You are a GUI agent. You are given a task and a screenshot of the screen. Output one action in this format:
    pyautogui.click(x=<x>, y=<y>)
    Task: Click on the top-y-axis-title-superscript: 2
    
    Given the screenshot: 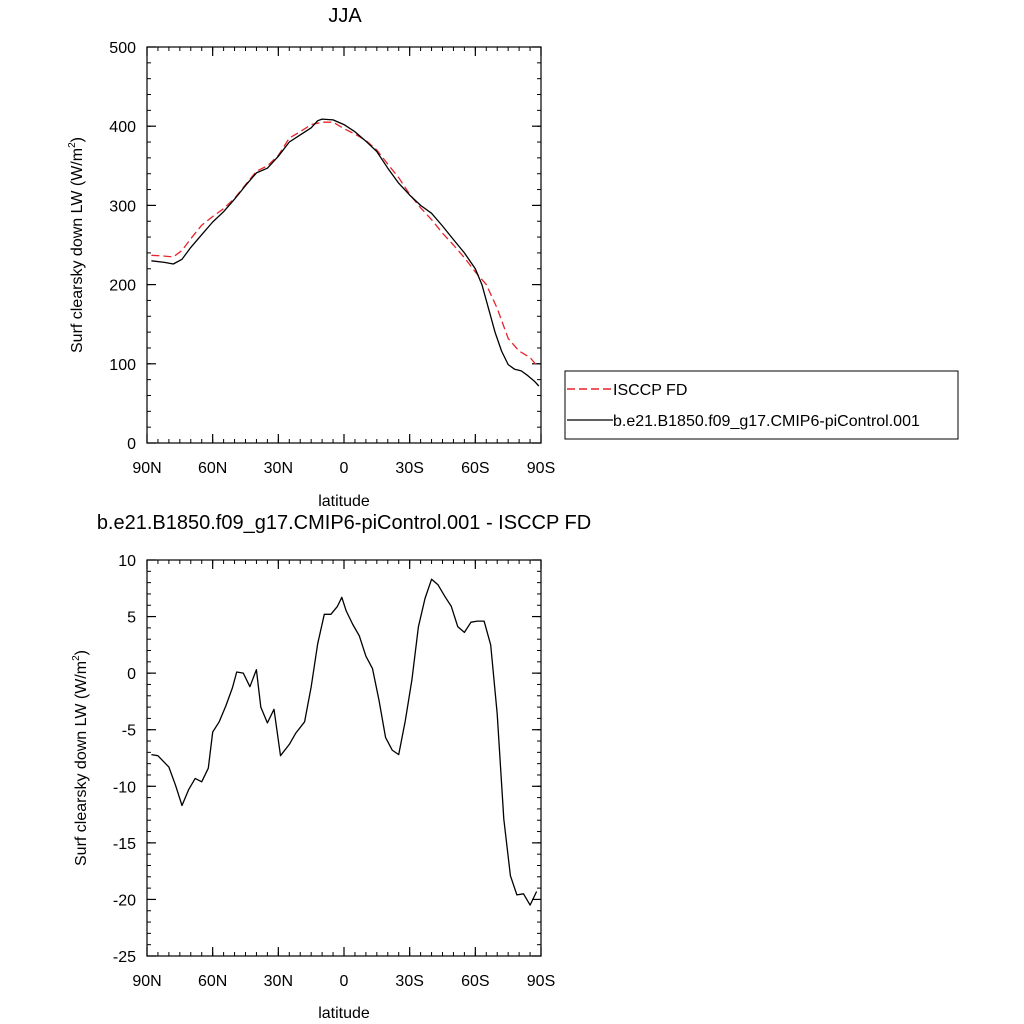 What is the action you would take?
    pyautogui.click(x=72, y=145)
    